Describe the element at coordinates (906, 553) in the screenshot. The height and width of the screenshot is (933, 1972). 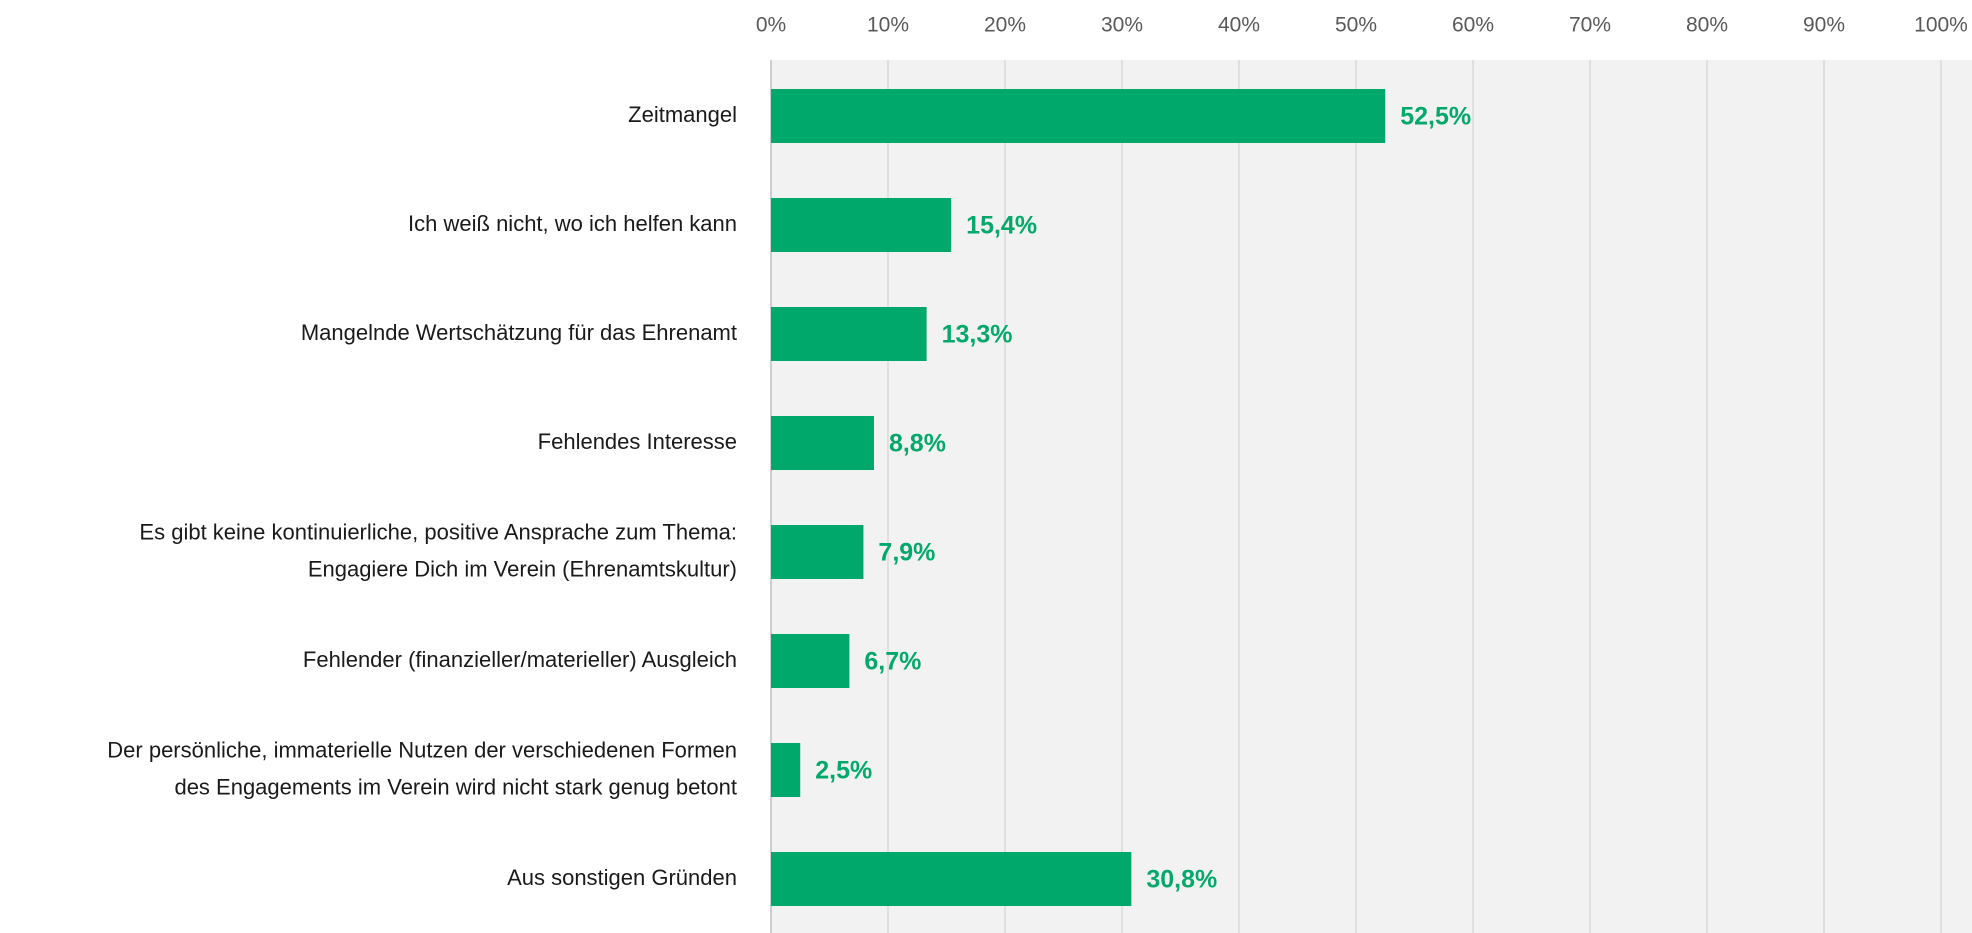
I see `value-label: 7,9%` at that location.